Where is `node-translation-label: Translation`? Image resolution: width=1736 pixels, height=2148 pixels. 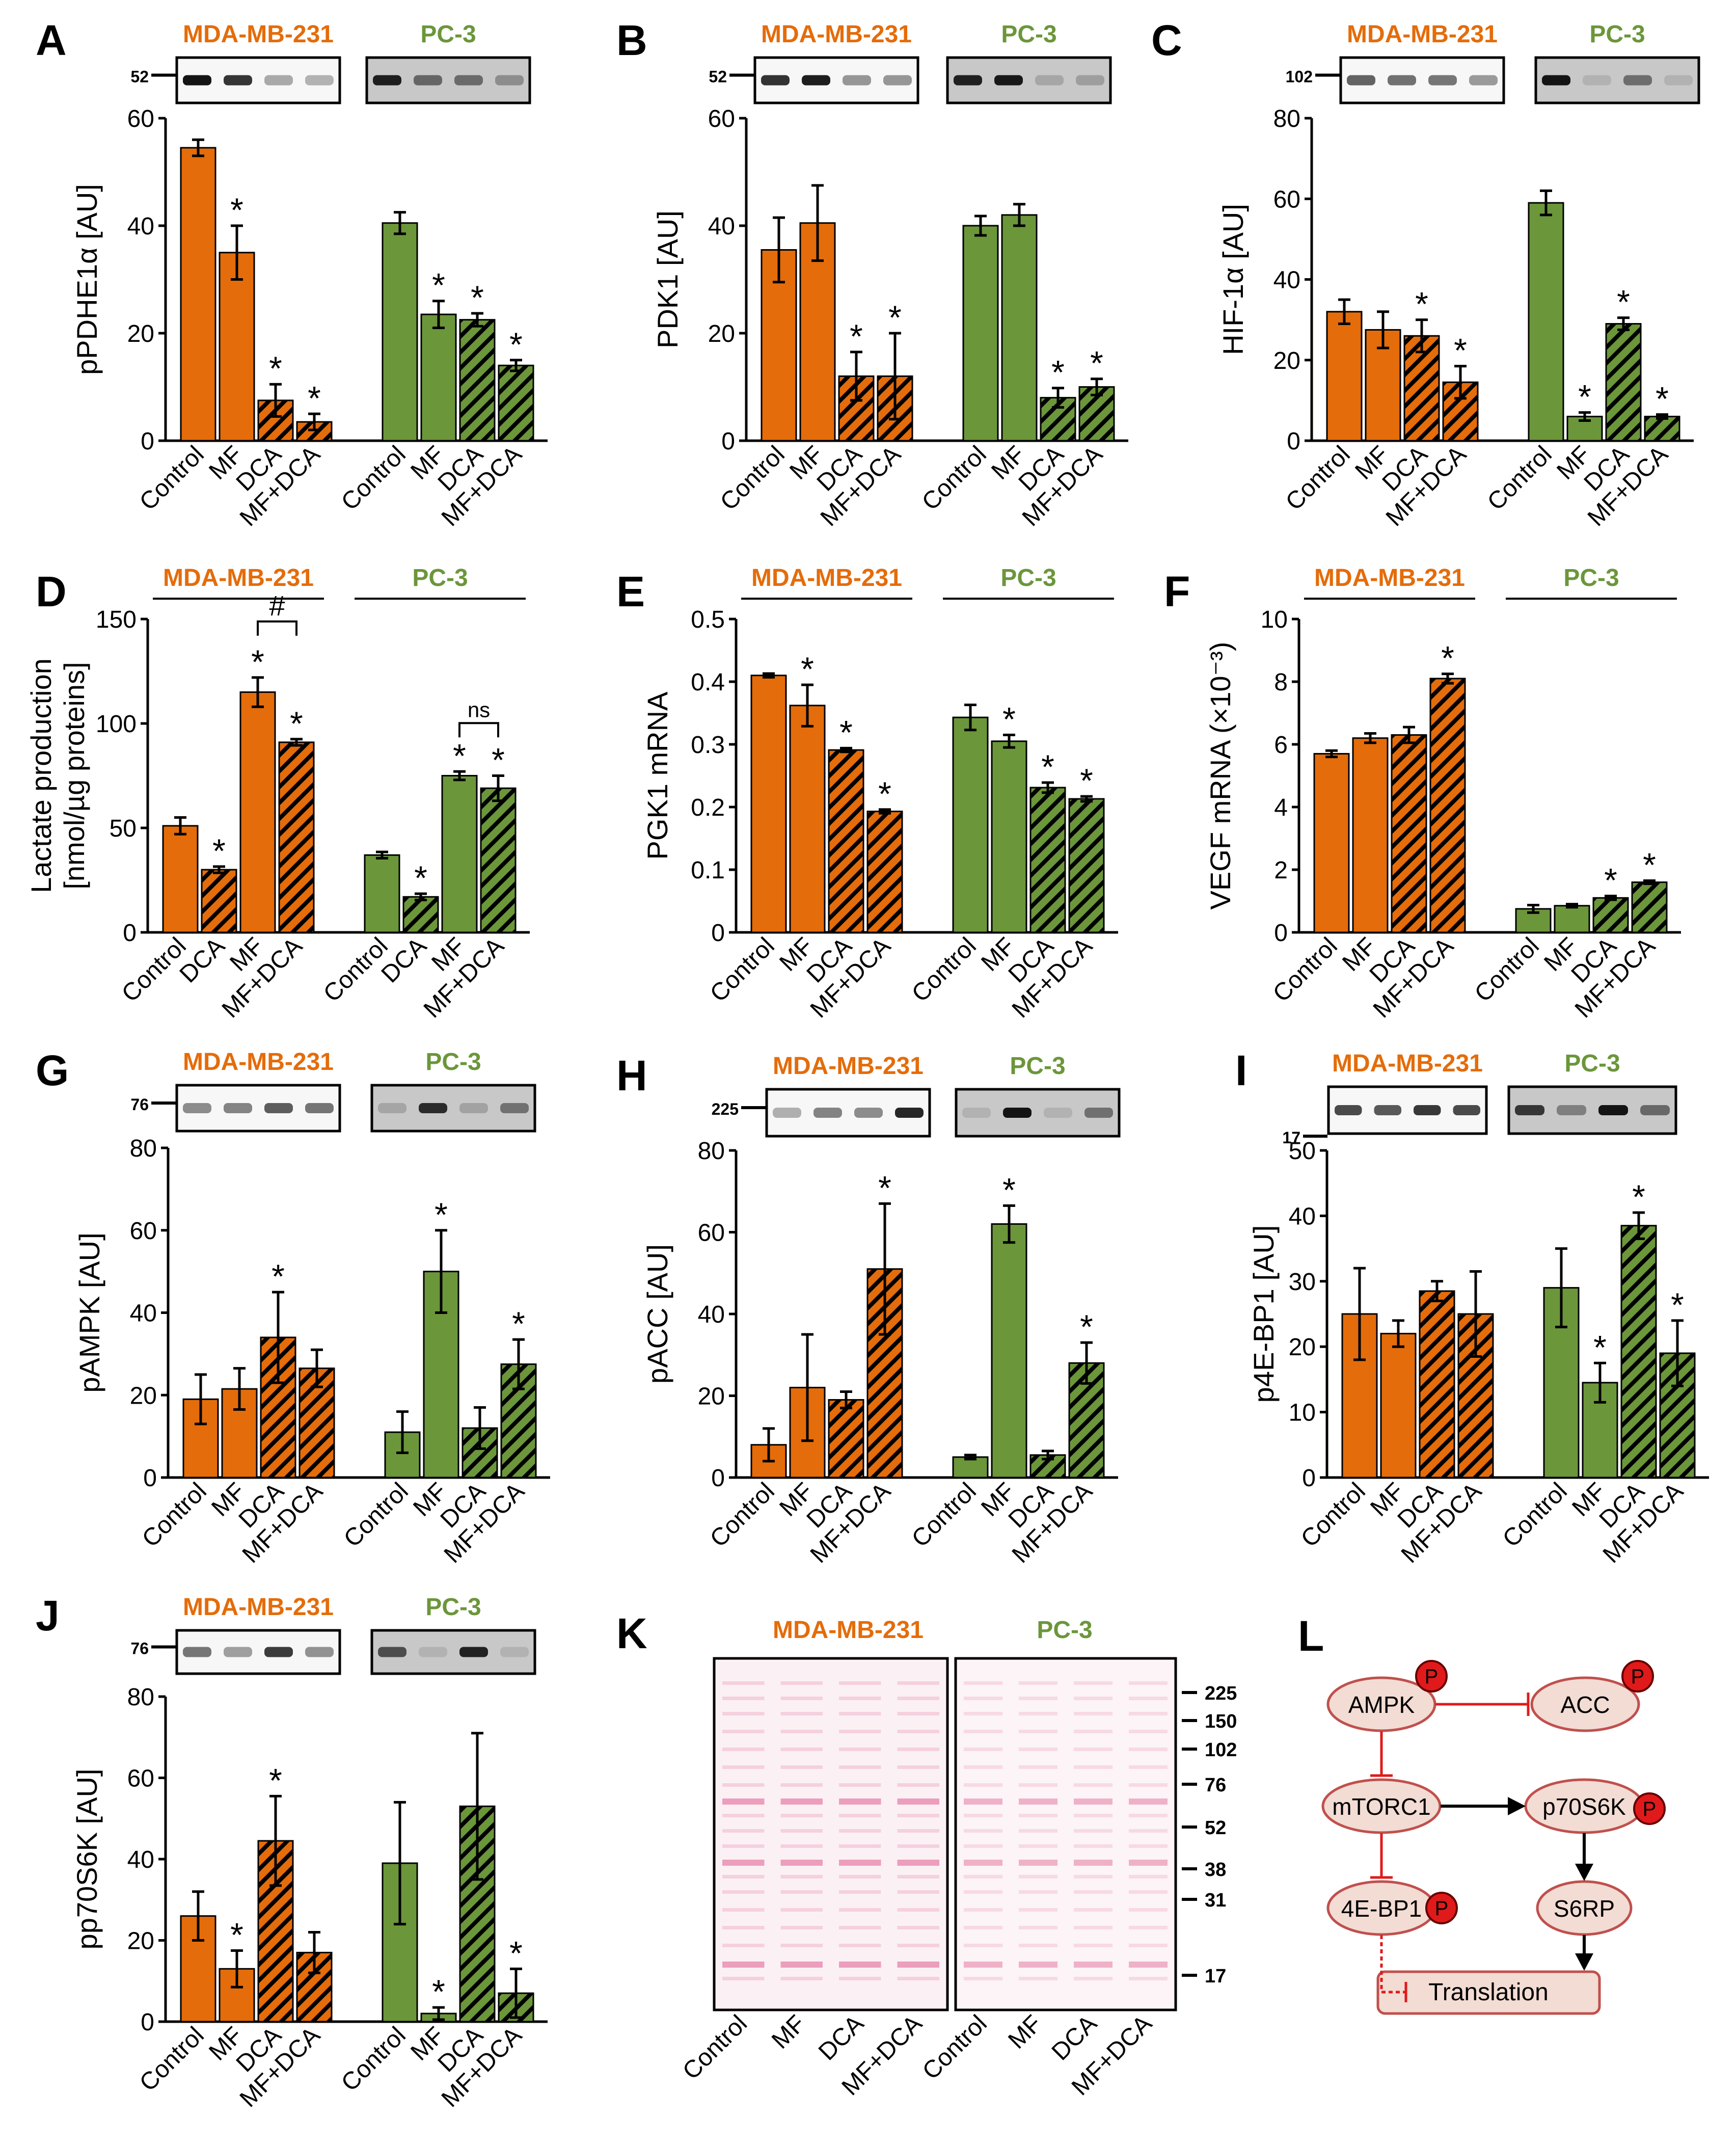
node-translation-label: Translation is located at coordinates (1488, 1993).